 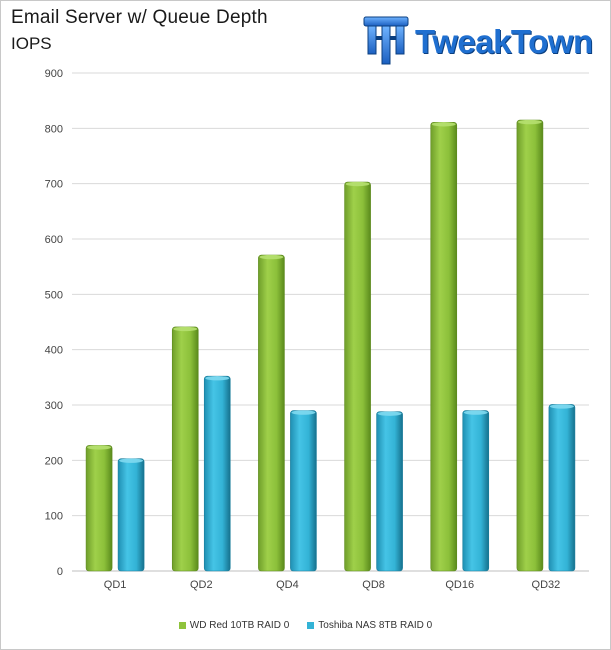 What do you see at coordinates (185, 449) in the screenshot?
I see `bar-series1-qd2` at bounding box center [185, 449].